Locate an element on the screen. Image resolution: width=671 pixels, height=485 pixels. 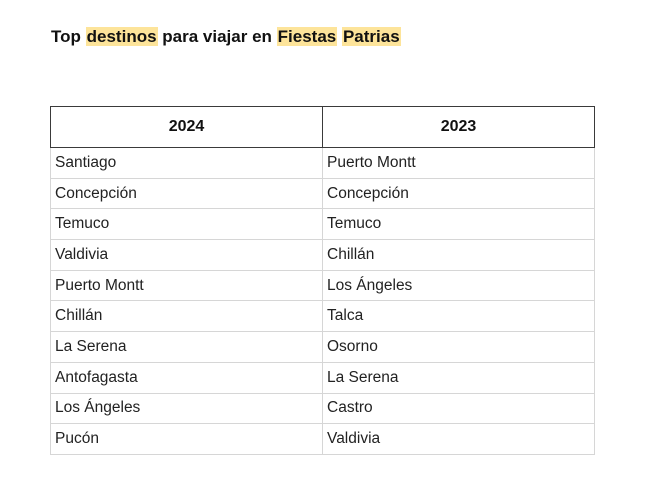
title-highlight-destinos: destinos is located at coordinates (121, 36).